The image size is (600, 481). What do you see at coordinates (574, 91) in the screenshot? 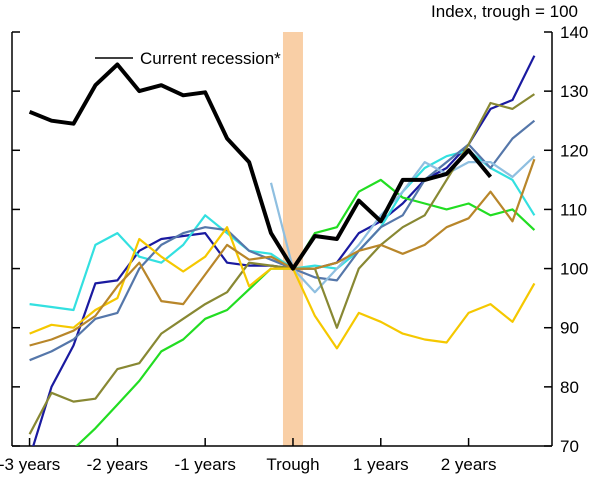
I see `y-tick-label: 130` at bounding box center [574, 91].